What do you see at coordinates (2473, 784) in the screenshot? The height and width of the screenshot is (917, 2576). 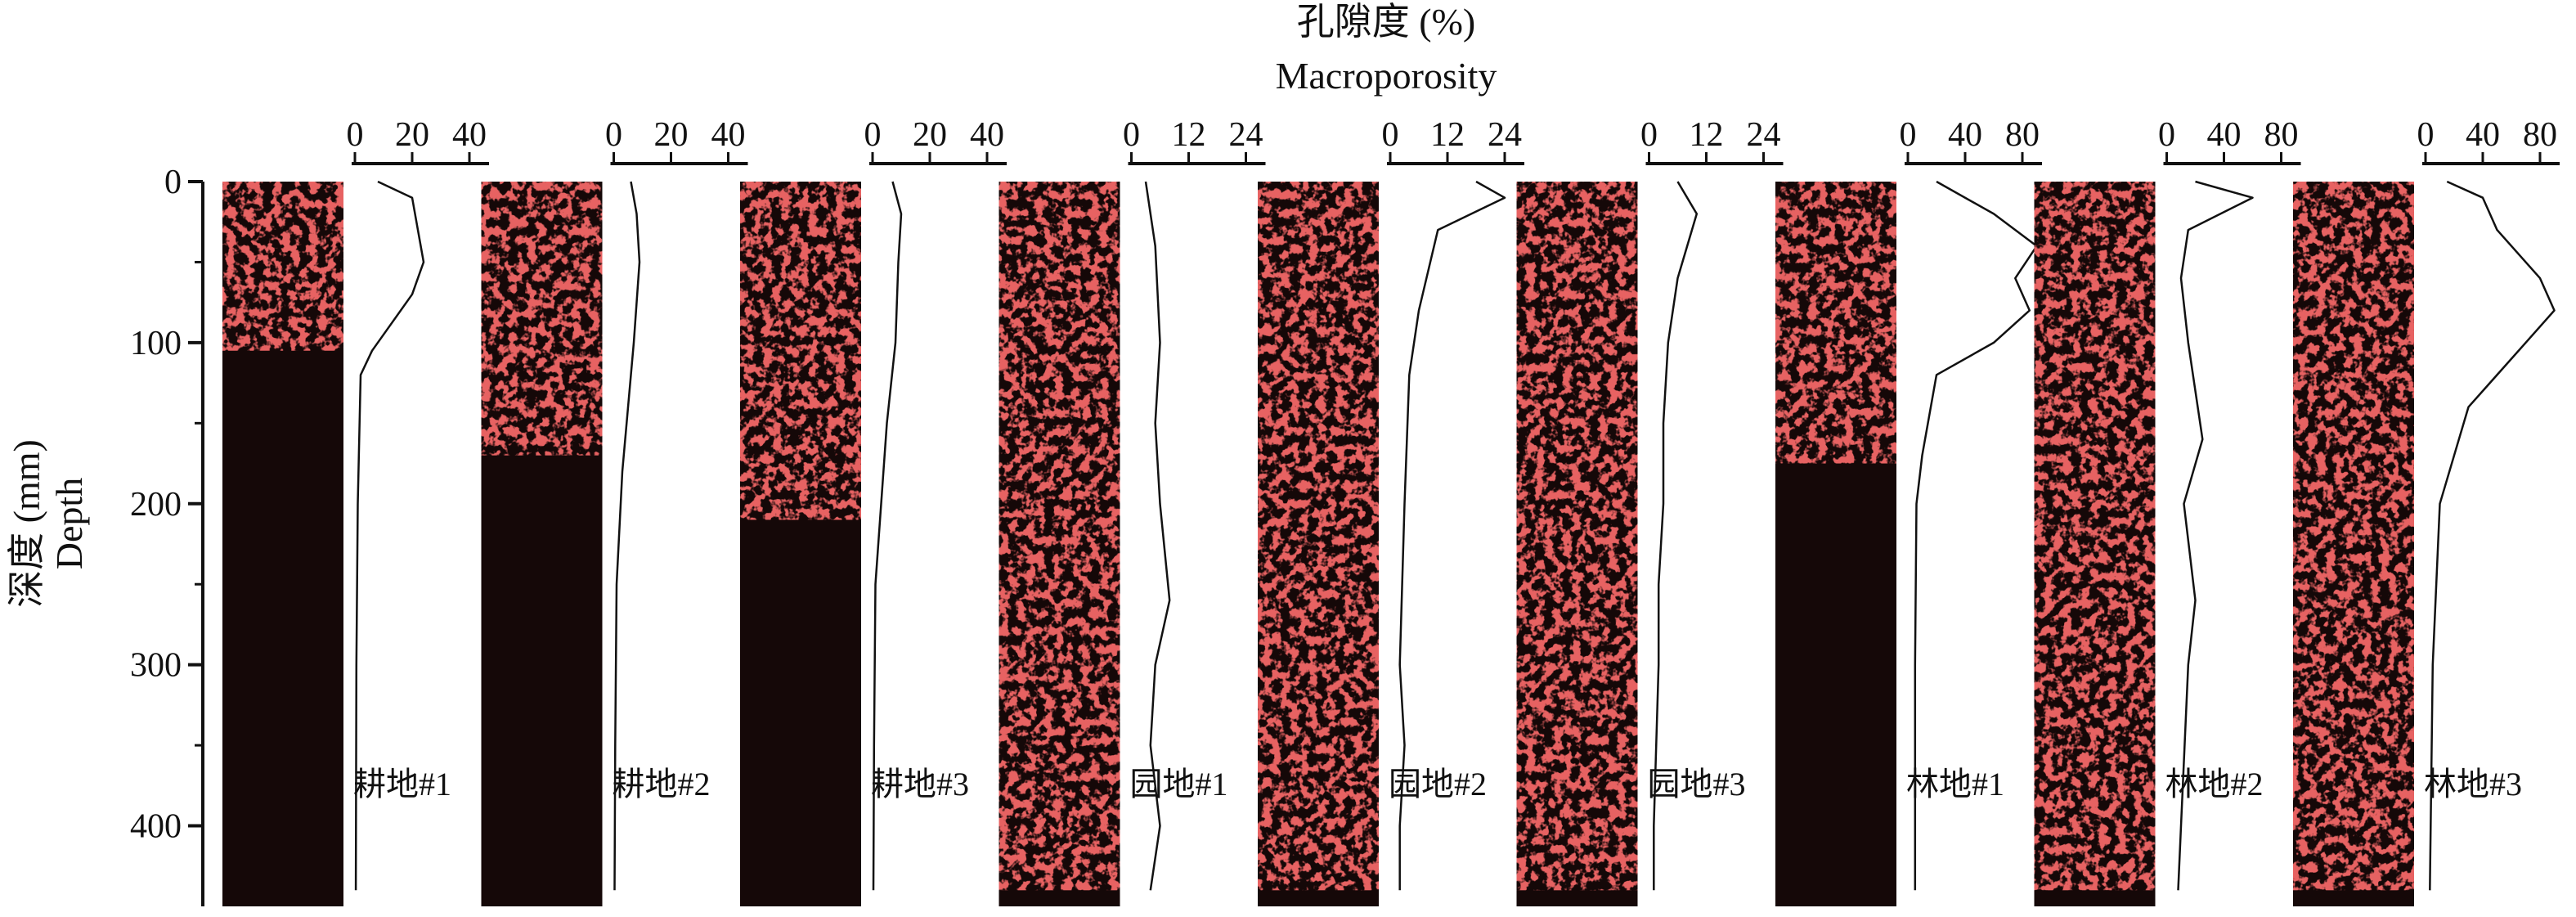 I see `core-label: 林地#3` at bounding box center [2473, 784].